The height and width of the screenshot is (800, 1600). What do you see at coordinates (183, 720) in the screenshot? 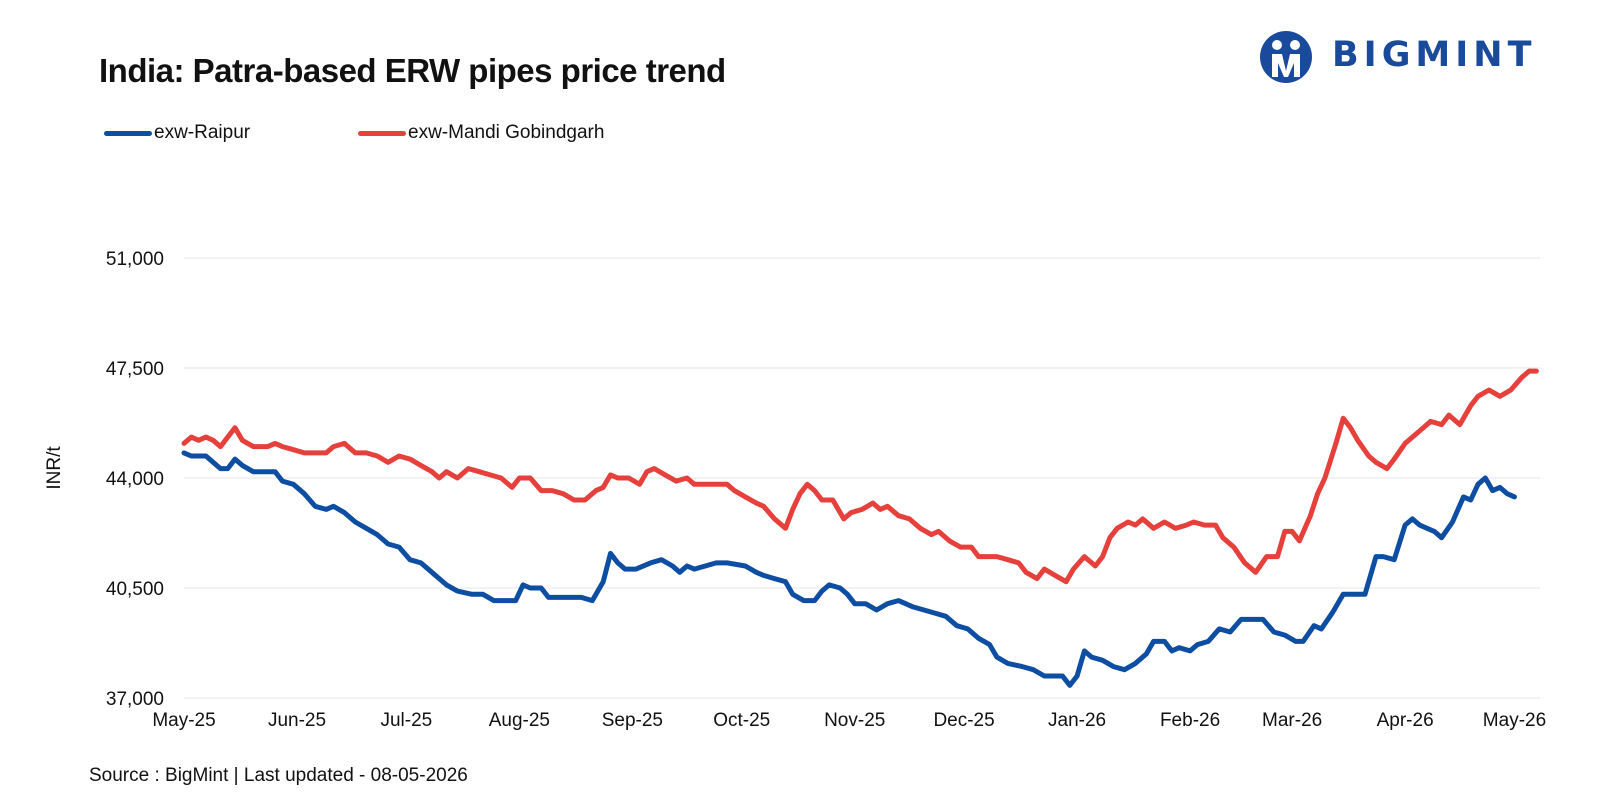
I see `x-tick-label: May-25` at bounding box center [183, 720].